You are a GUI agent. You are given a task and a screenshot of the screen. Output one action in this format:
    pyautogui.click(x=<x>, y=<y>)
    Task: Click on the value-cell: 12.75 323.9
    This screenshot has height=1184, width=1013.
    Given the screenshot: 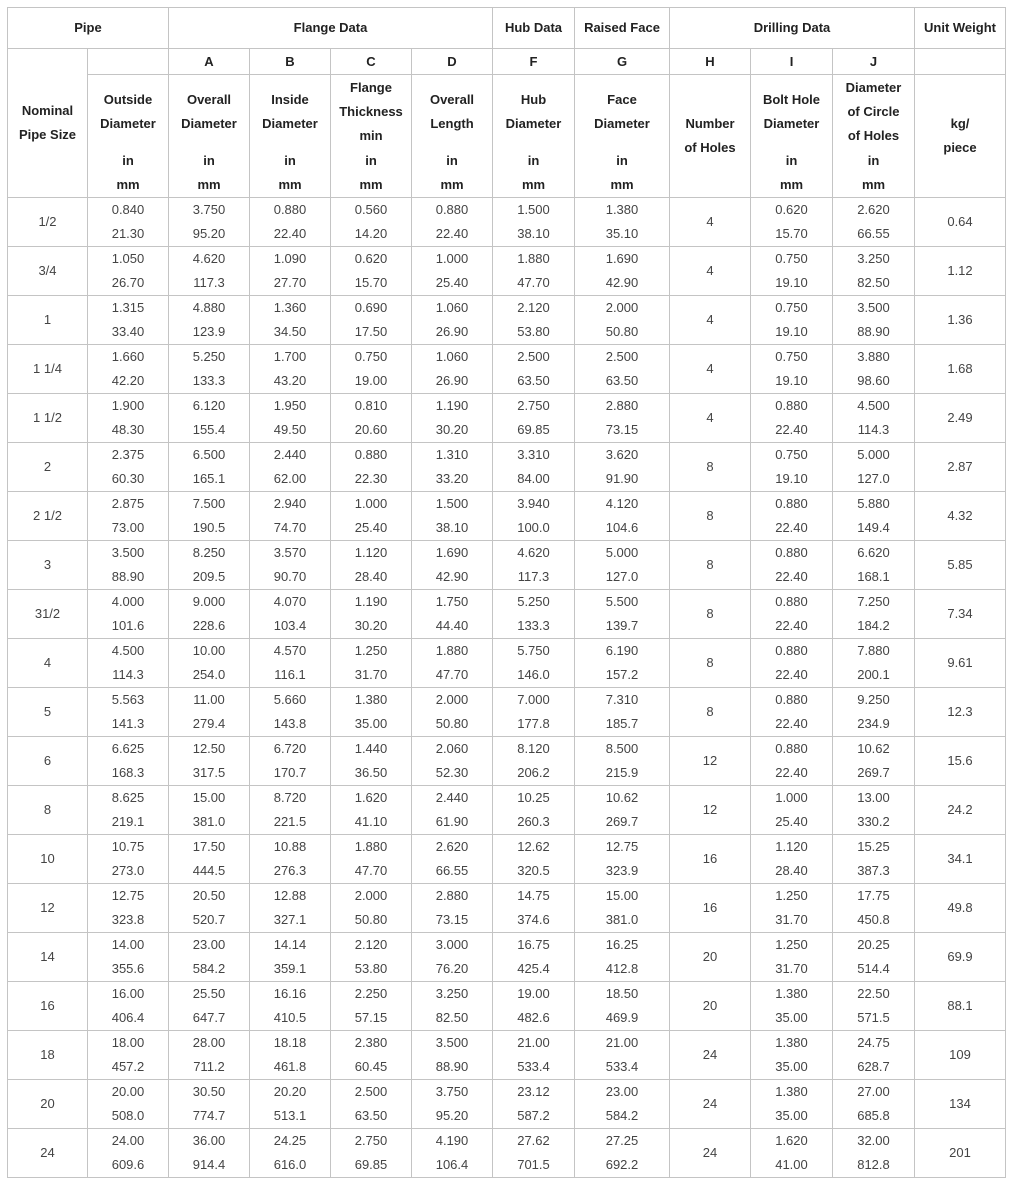 What is the action you would take?
    pyautogui.click(x=622, y=859)
    